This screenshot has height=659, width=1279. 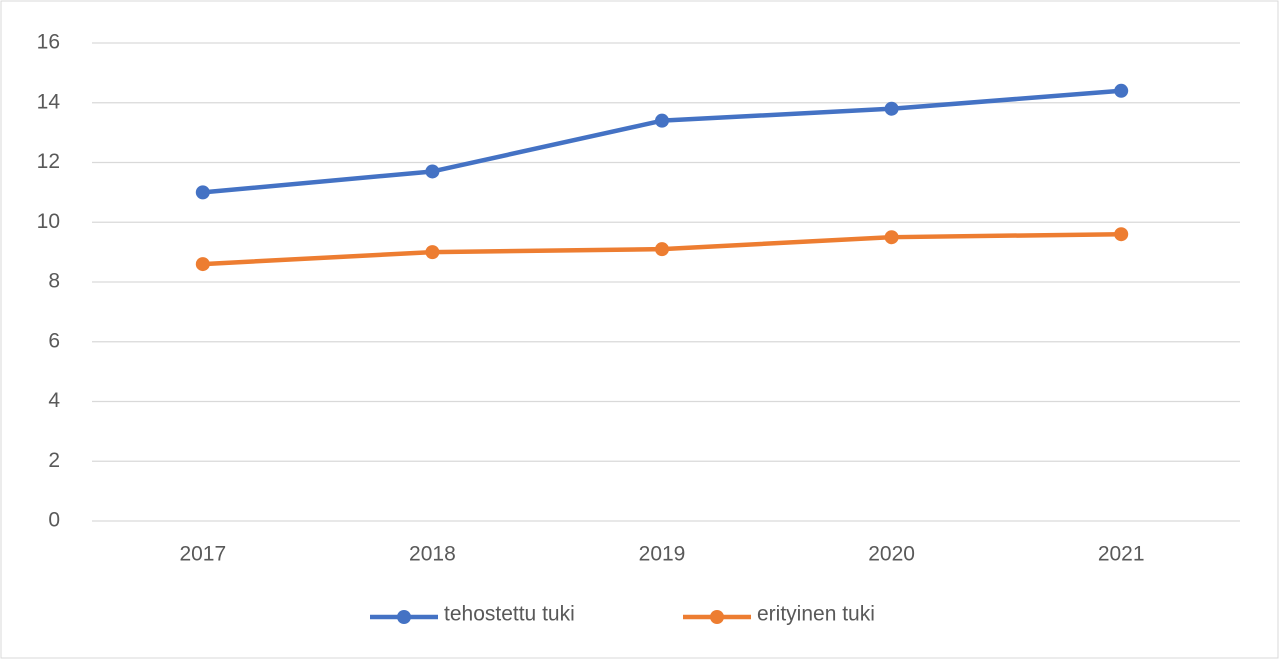 What do you see at coordinates (48, 161) in the screenshot?
I see `y-tick-label: 12` at bounding box center [48, 161].